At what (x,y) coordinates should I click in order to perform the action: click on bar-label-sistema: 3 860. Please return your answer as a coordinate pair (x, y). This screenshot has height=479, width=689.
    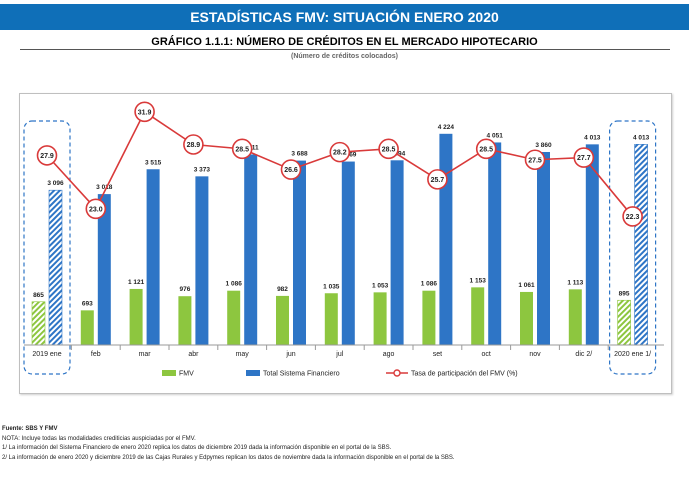
    Looking at the image, I should click on (543, 145).